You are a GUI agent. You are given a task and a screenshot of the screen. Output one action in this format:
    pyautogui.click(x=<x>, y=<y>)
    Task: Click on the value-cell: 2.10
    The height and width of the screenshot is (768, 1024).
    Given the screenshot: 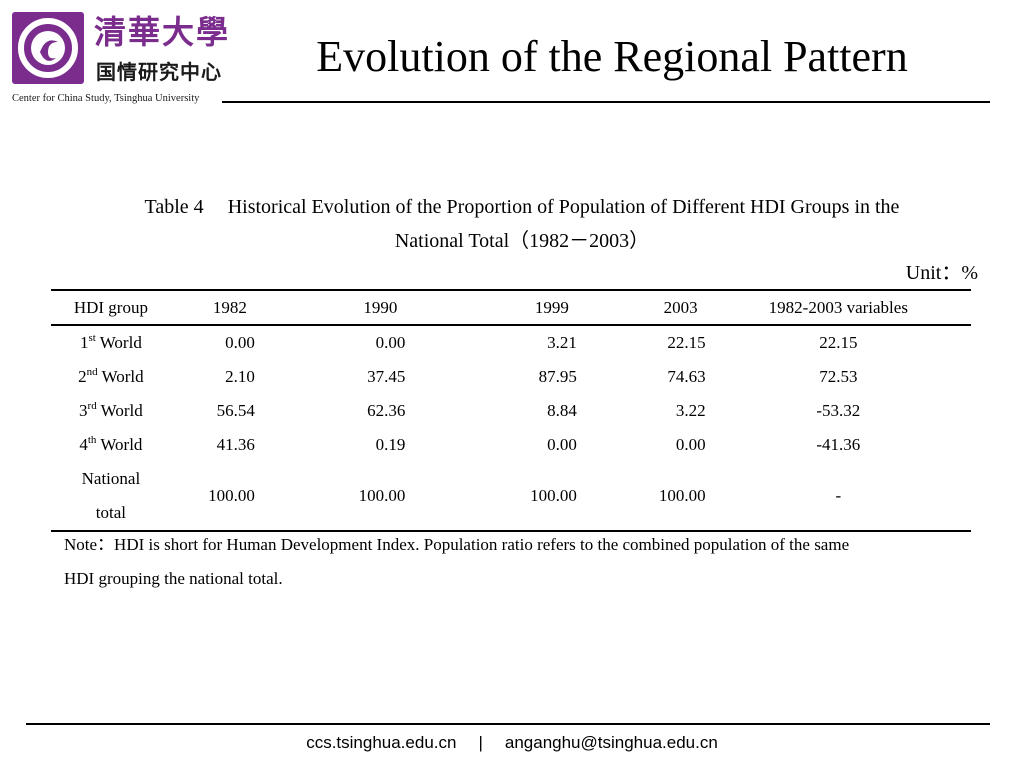 What is the action you would take?
    pyautogui.click(x=240, y=376)
    